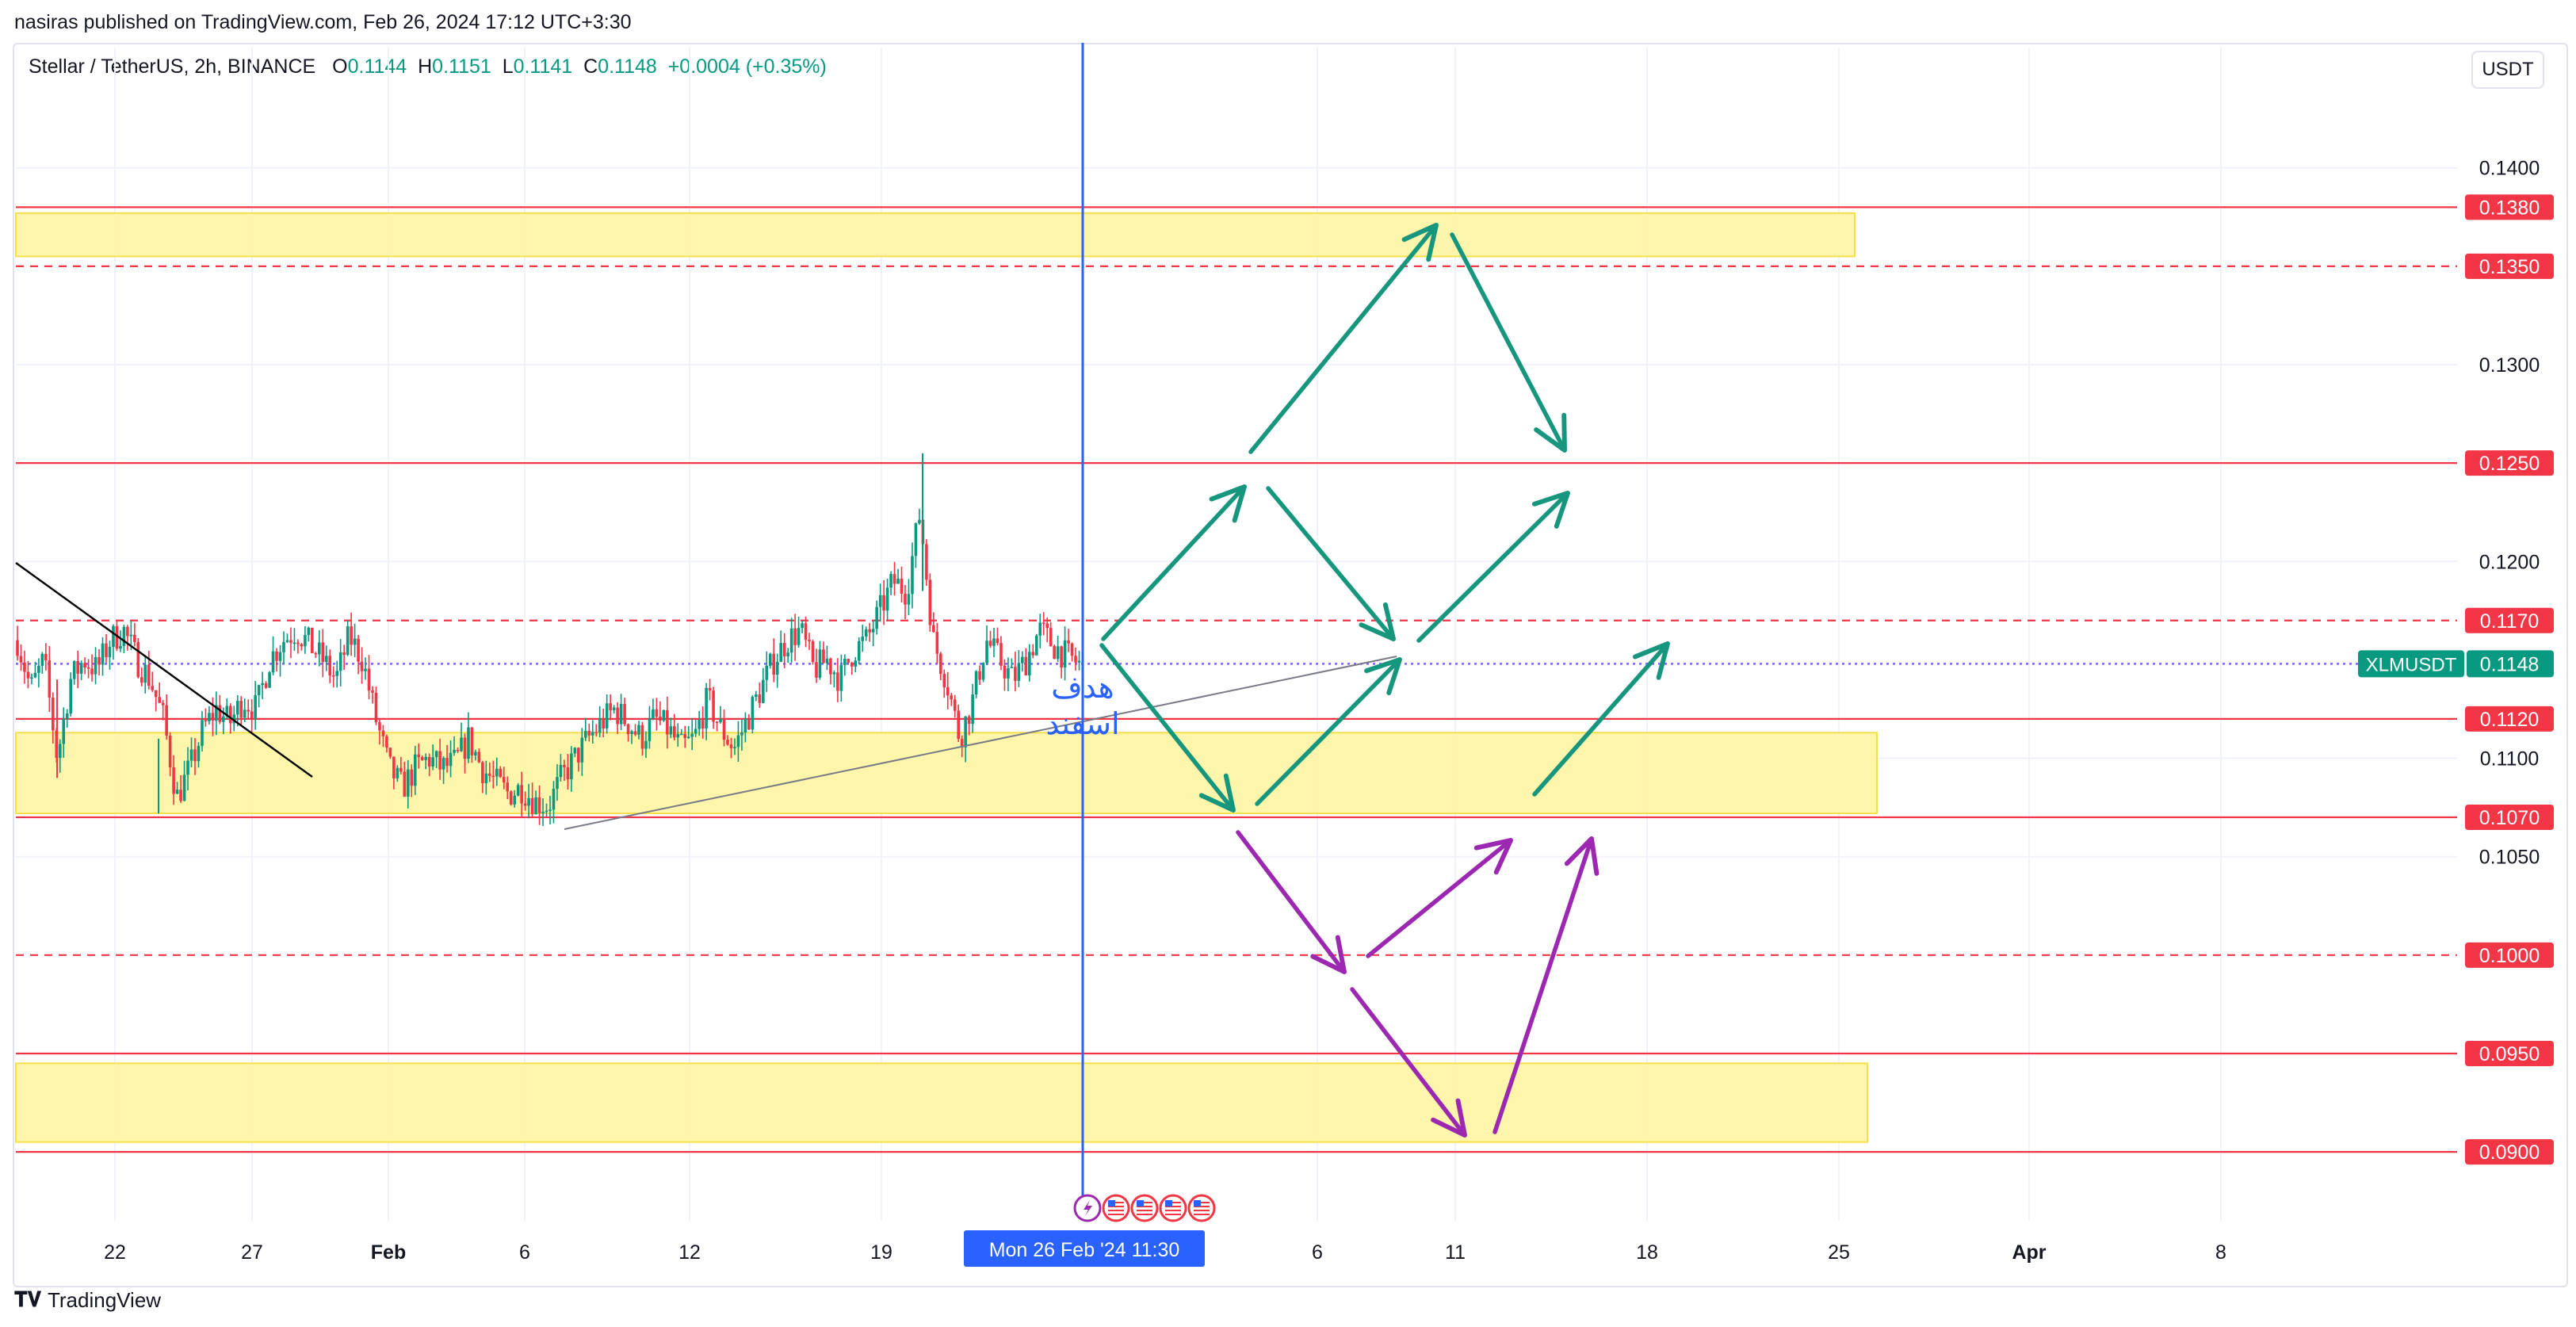 Image resolution: width=2576 pixels, height=1327 pixels. I want to click on open-label: O, so click(340, 66).